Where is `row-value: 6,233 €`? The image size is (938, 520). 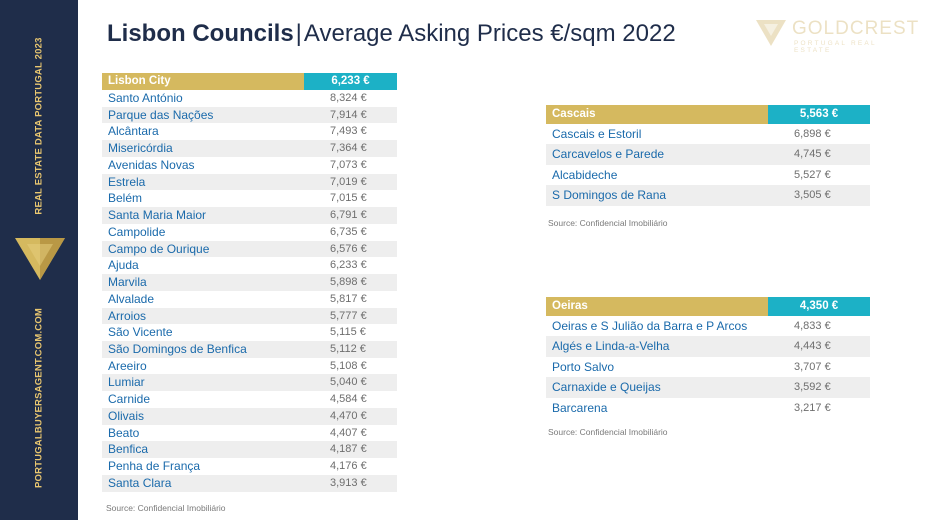
row-value: 6,233 € is located at coordinates (348, 265).